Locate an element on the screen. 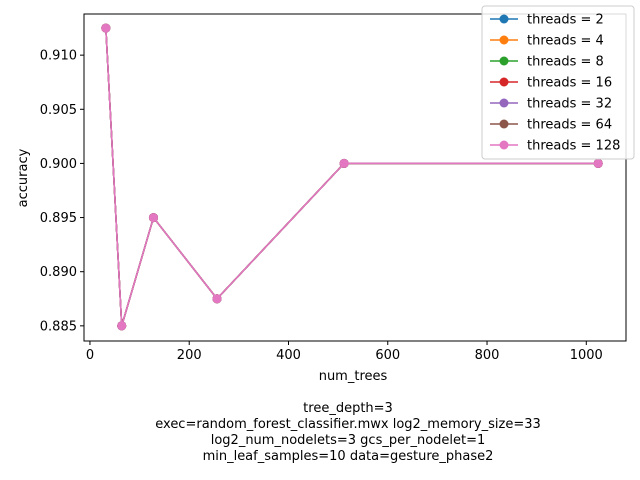 This screenshot has height=480, width=640. y-tick-label: 0.905 is located at coordinates (58, 110).